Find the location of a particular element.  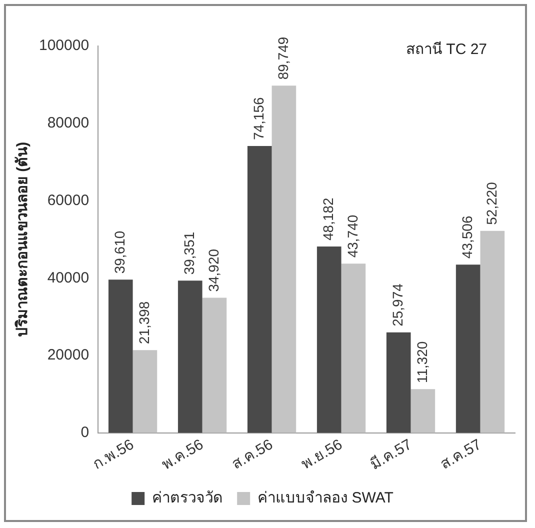

legend-label: ค่าแบบจำลอง SWAT is located at coordinates (326, 498).